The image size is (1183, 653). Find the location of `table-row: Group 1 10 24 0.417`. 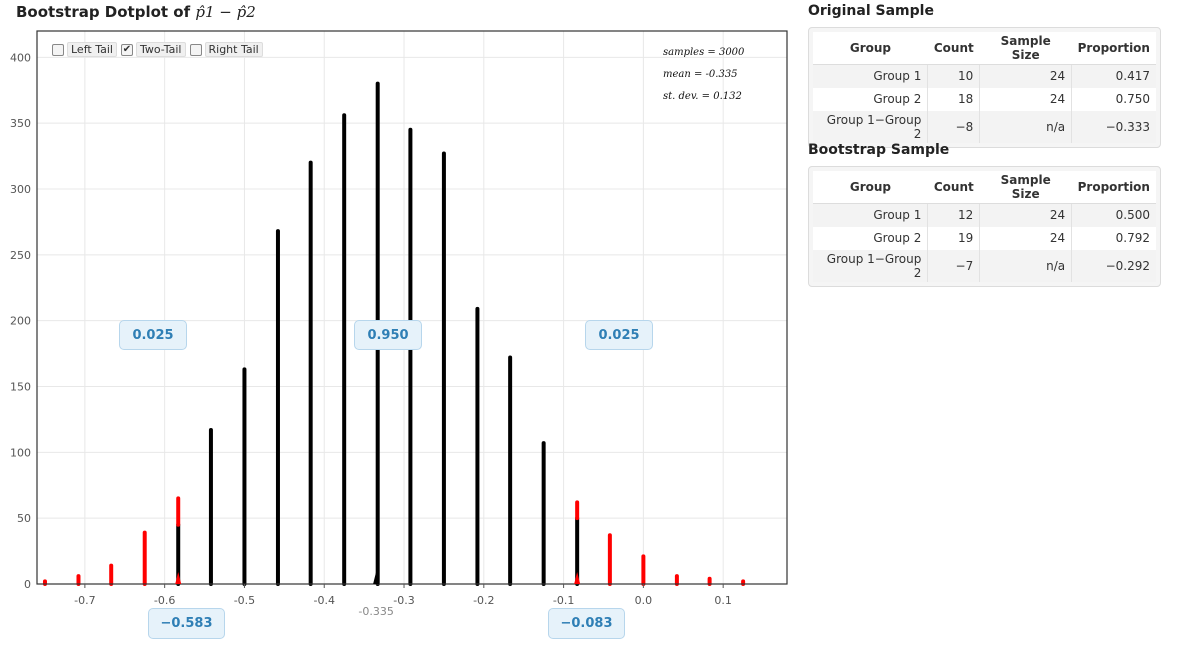

table-row: Group 1 10 24 0.417 is located at coordinates (984, 76).